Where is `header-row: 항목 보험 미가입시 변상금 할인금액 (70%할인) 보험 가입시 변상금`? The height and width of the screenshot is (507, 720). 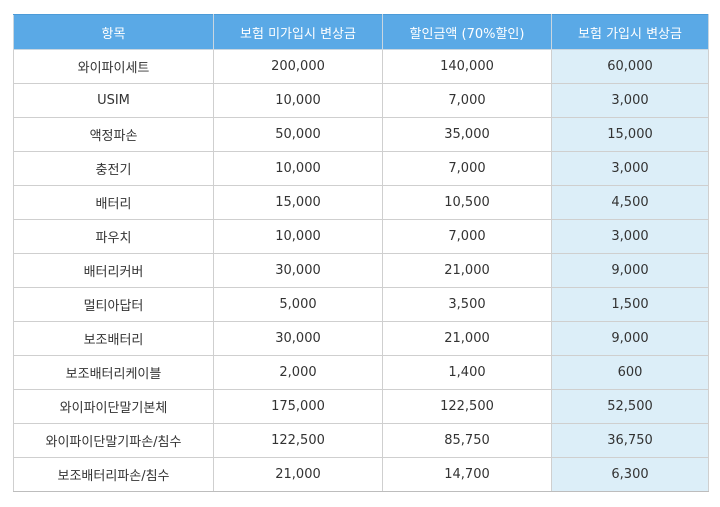
header-row: 항목 보험 미가입시 변상금 할인금액 (70%할인) 보험 가입시 변상금 is located at coordinates (361, 32).